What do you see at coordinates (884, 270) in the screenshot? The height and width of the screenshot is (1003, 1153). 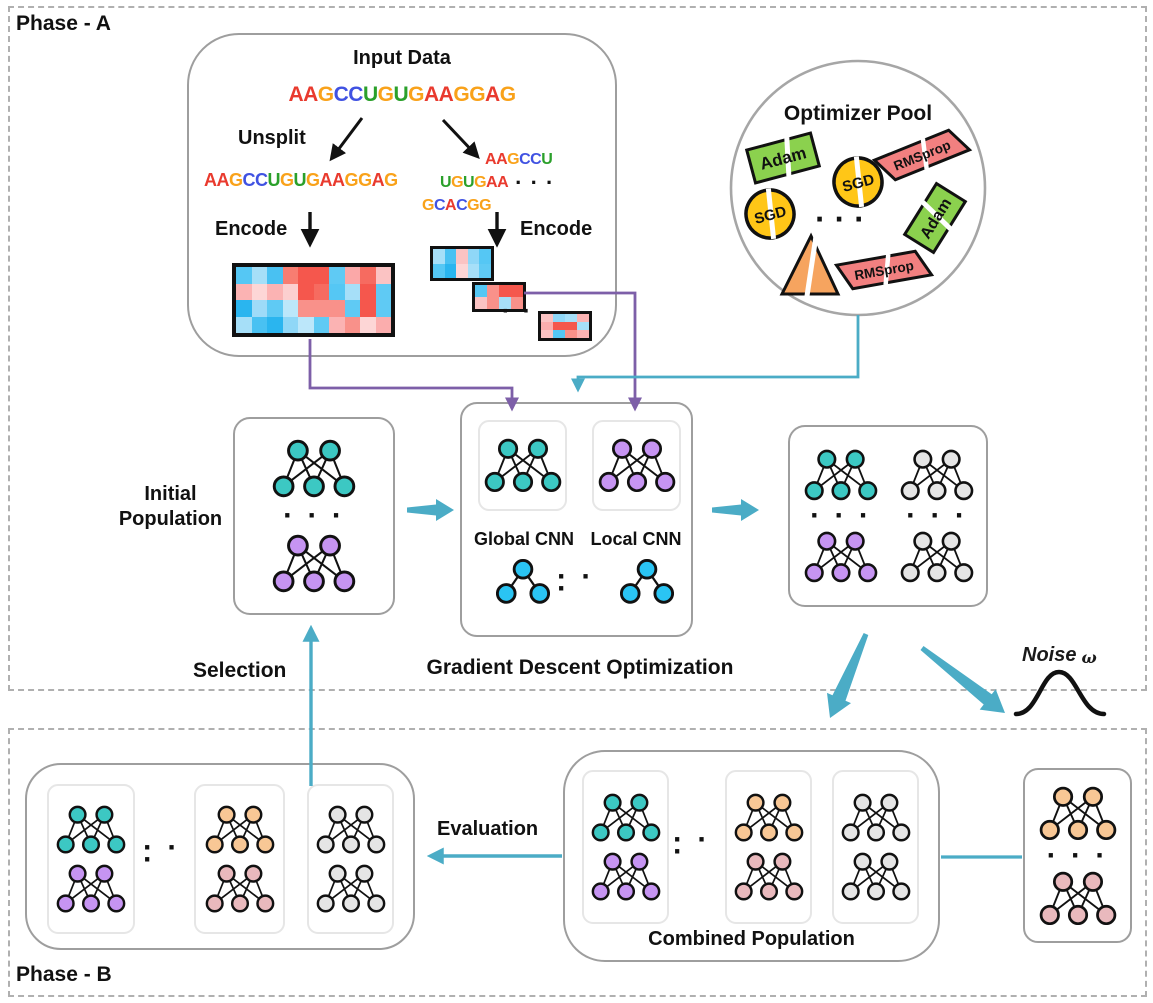 I see `optimizer-rmsprop-2: RMSprop` at bounding box center [884, 270].